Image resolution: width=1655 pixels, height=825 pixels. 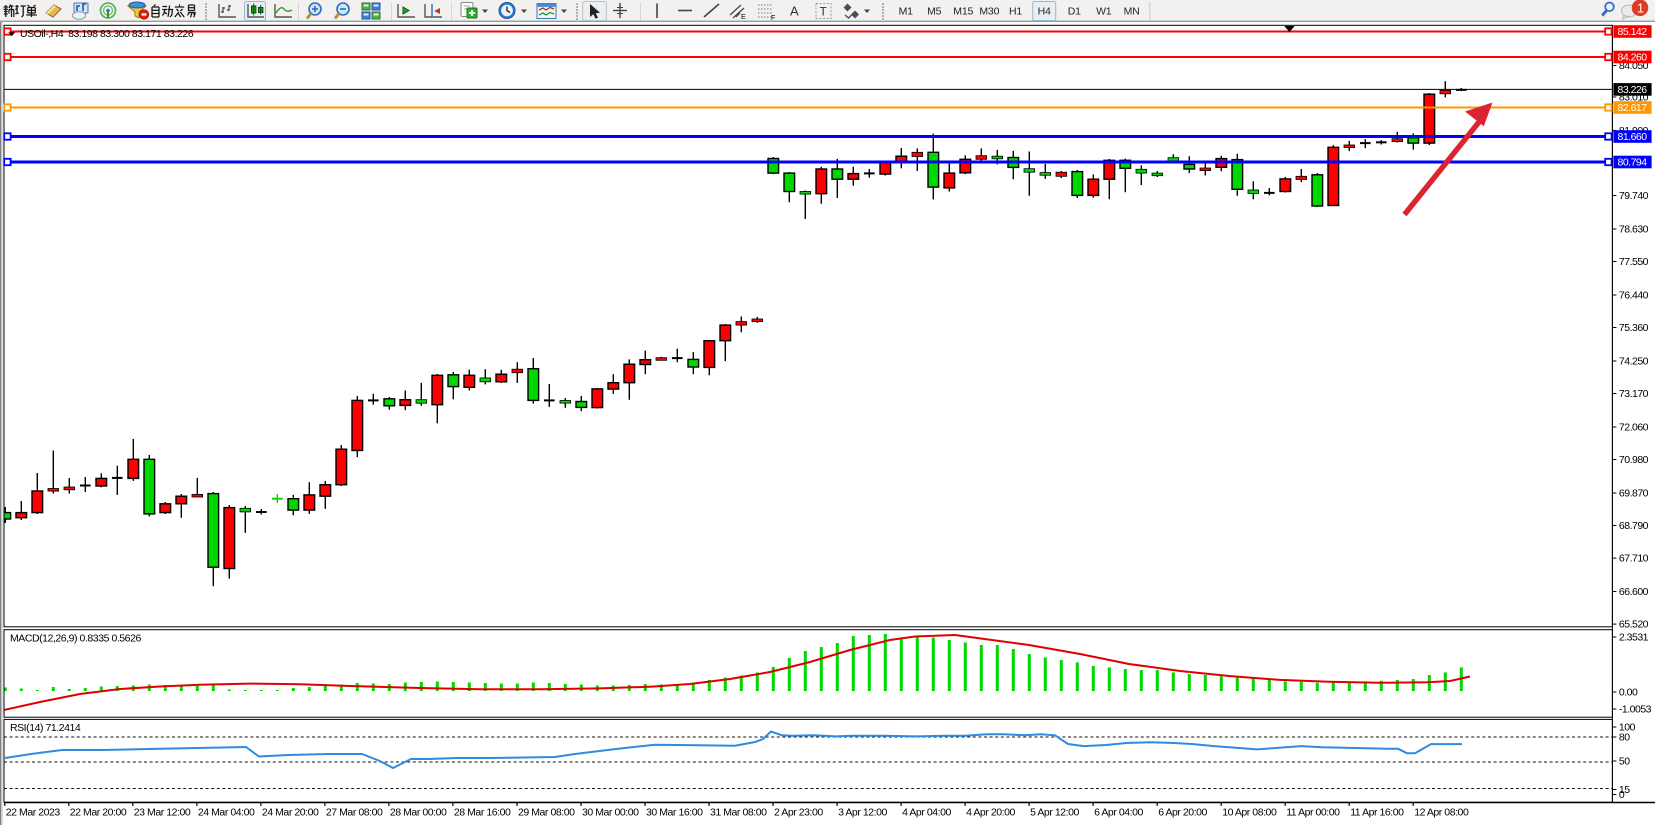 What do you see at coordinates (418, 813) in the screenshot?
I see `svg-text: 28 Mar 00:00` at bounding box center [418, 813].